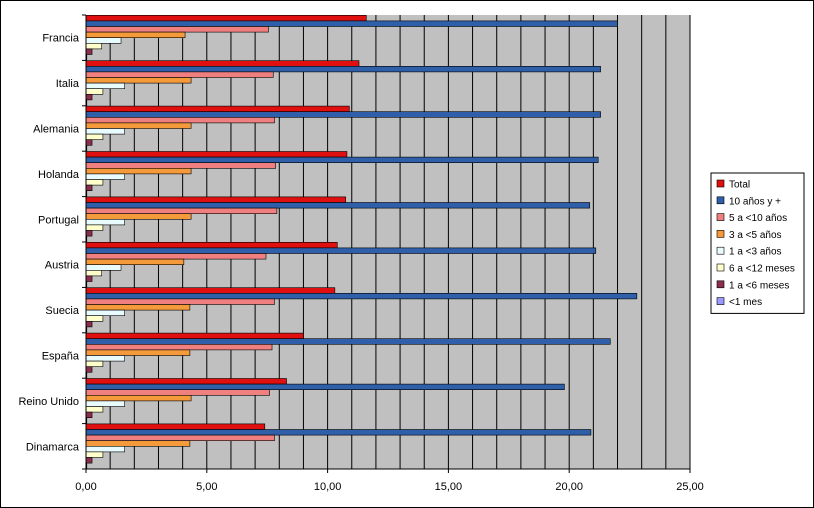 The width and height of the screenshot is (814, 508). I want to click on legend-label: 1 a <6 meses, so click(759, 285).